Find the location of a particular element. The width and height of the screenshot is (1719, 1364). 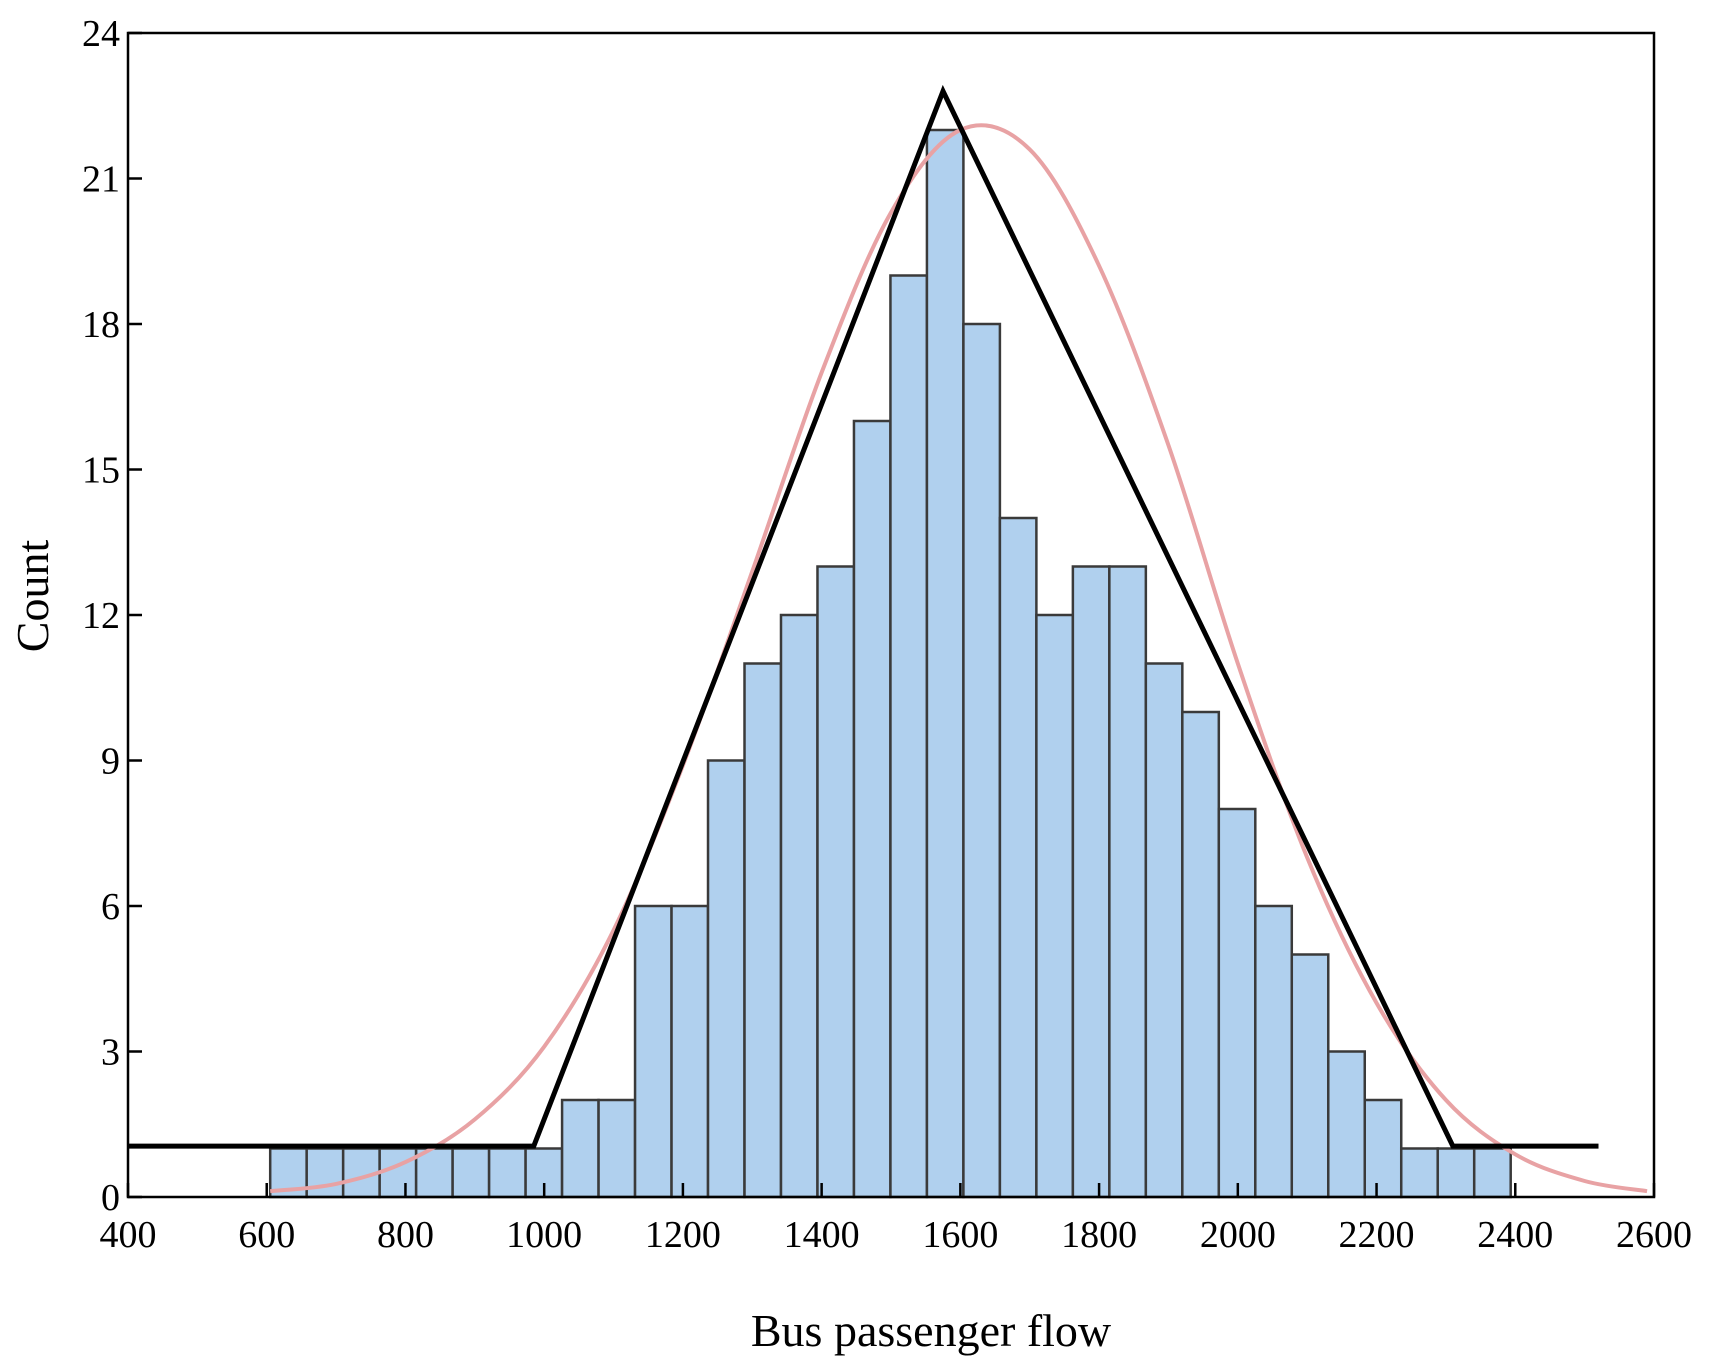

x-tick-label: 1400 is located at coordinates (822, 1235).